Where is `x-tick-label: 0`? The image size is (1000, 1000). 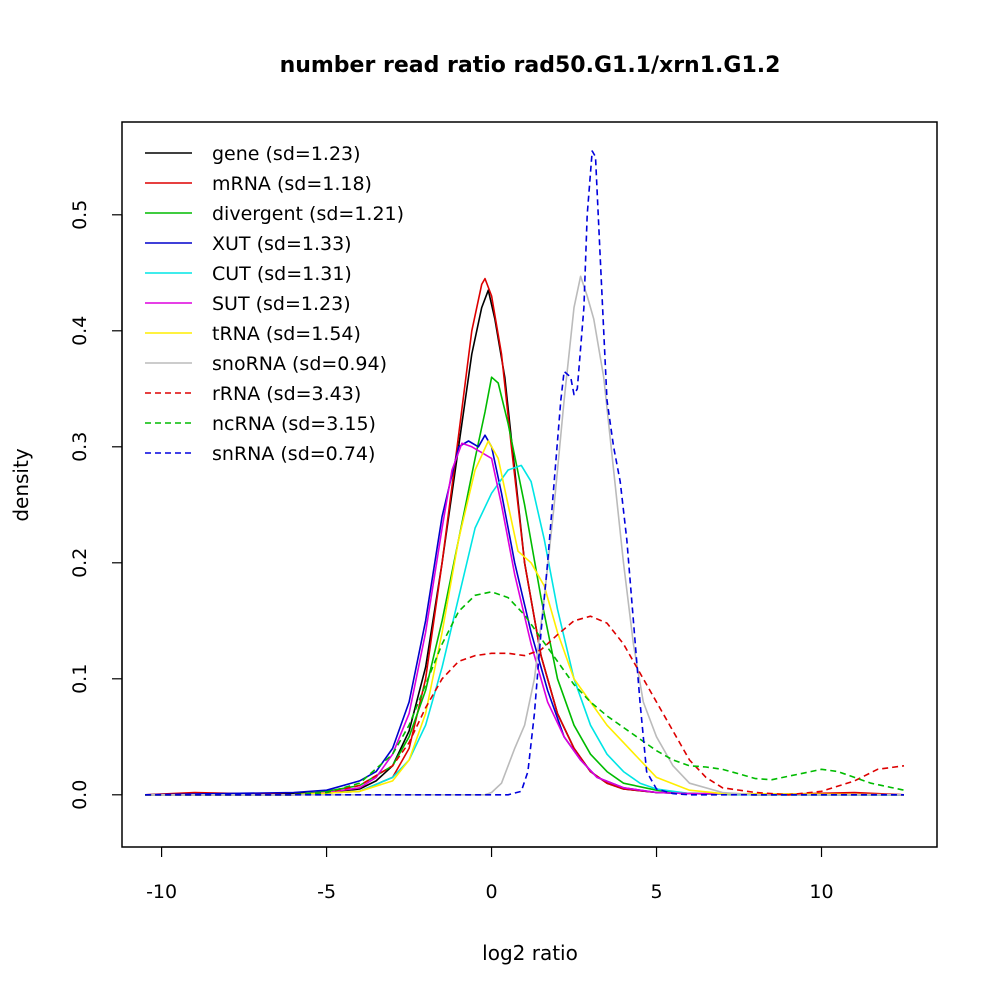
x-tick-label: 0 is located at coordinates (492, 892).